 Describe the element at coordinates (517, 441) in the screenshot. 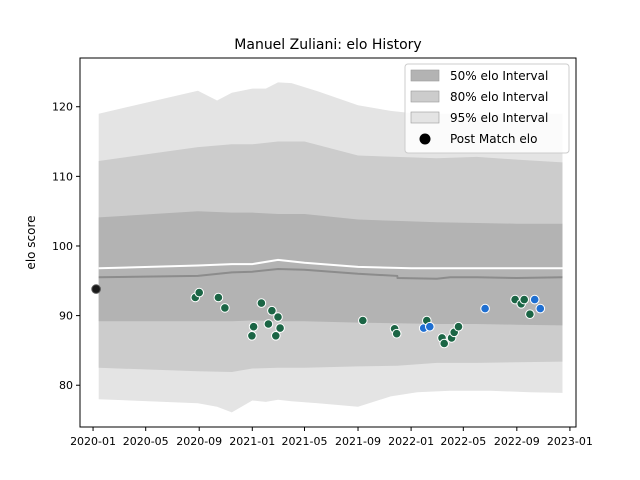

I see `x-tick-label: 2022-09` at that location.